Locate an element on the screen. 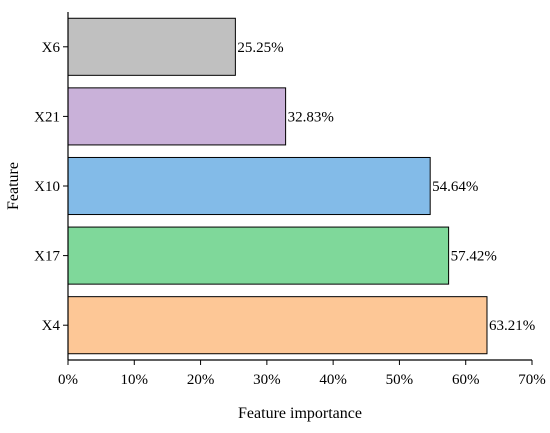  y-tick-label-x17: X17 is located at coordinates (47, 257).